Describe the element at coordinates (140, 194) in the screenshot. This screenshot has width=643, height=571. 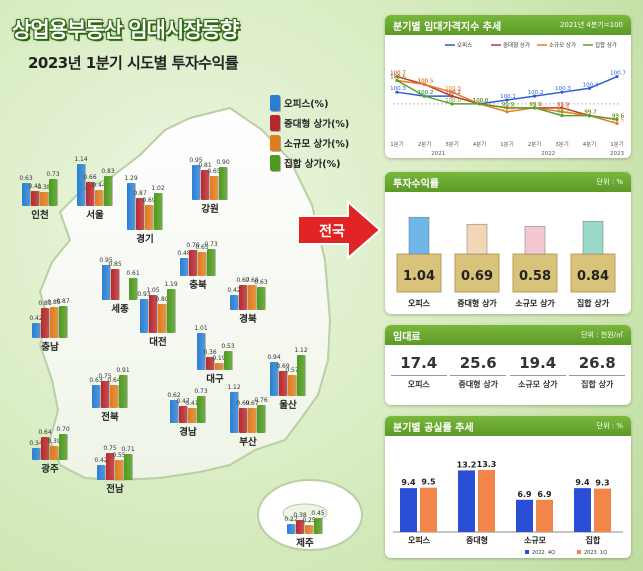
I see `region-bar-label: 0.87` at that location.